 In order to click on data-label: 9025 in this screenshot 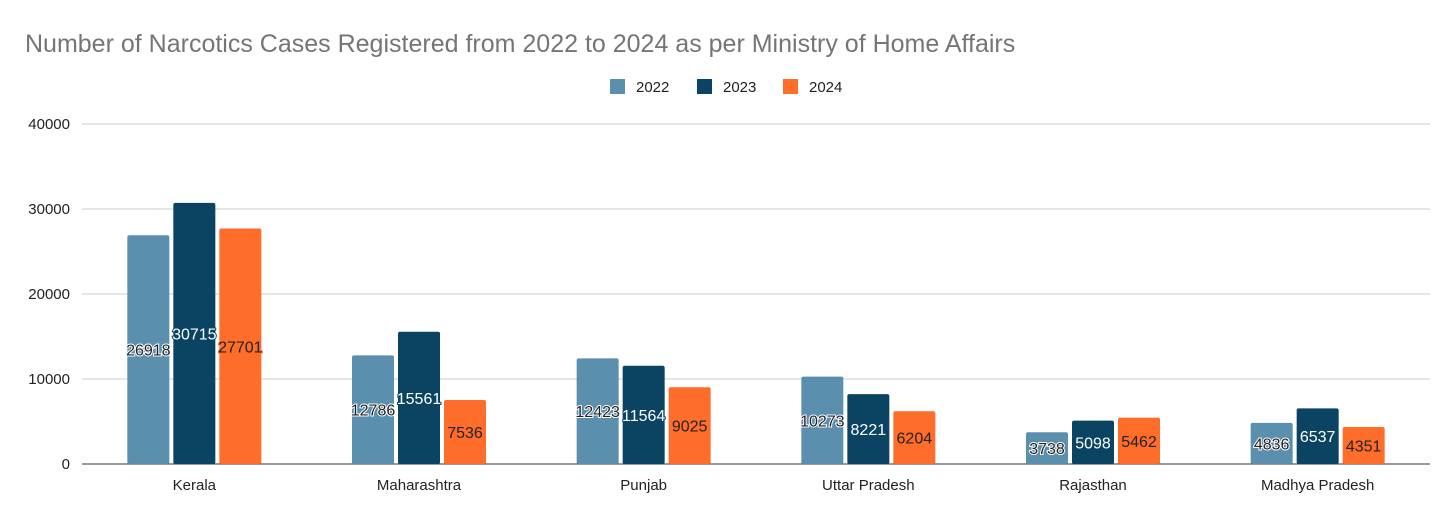, I will do `click(690, 427)`.